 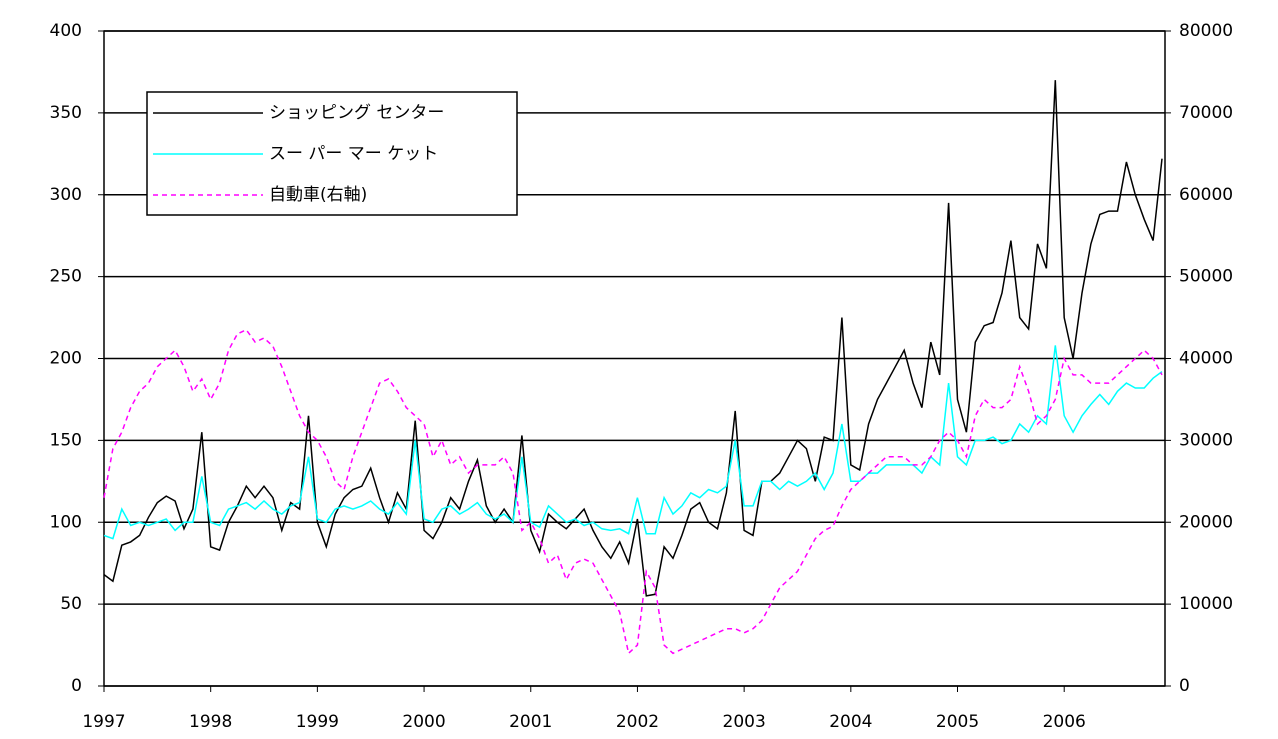 I want to click on x-tick-label: 2006, so click(x=1064, y=722).